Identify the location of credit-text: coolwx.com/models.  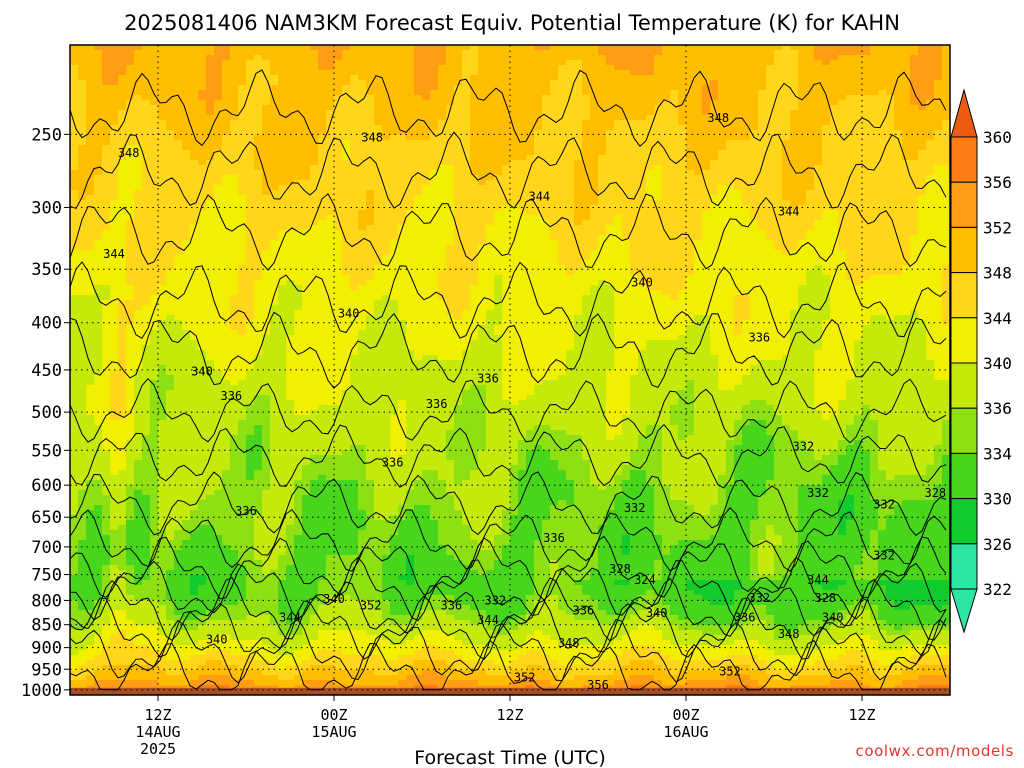
(935, 751).